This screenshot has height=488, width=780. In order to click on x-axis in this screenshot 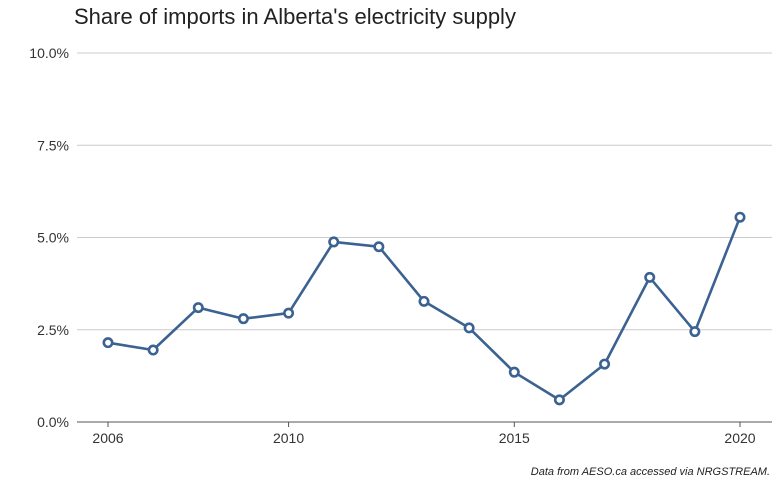, I will do `click(424, 424)`.